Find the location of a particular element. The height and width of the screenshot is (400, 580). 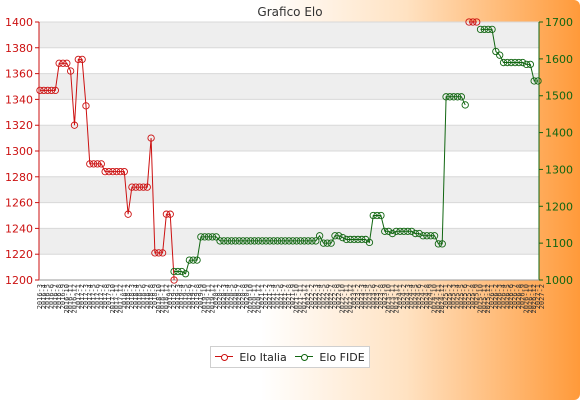

right-tick-label: 1600 is located at coordinates (559, 59).